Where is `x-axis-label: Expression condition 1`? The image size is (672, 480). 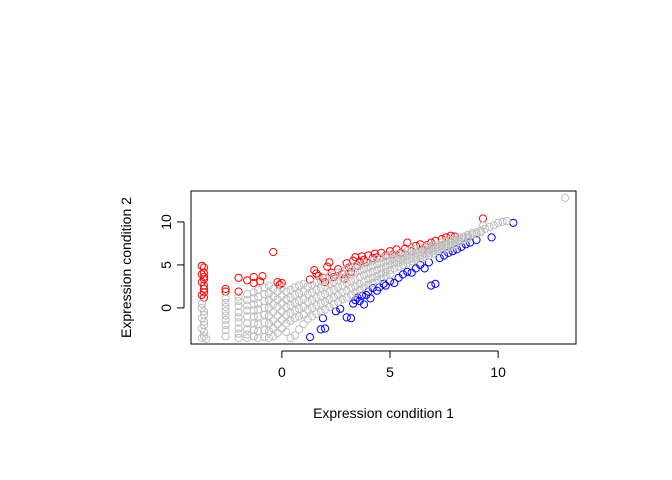 x-axis-label: Expression condition 1 is located at coordinates (383, 413).